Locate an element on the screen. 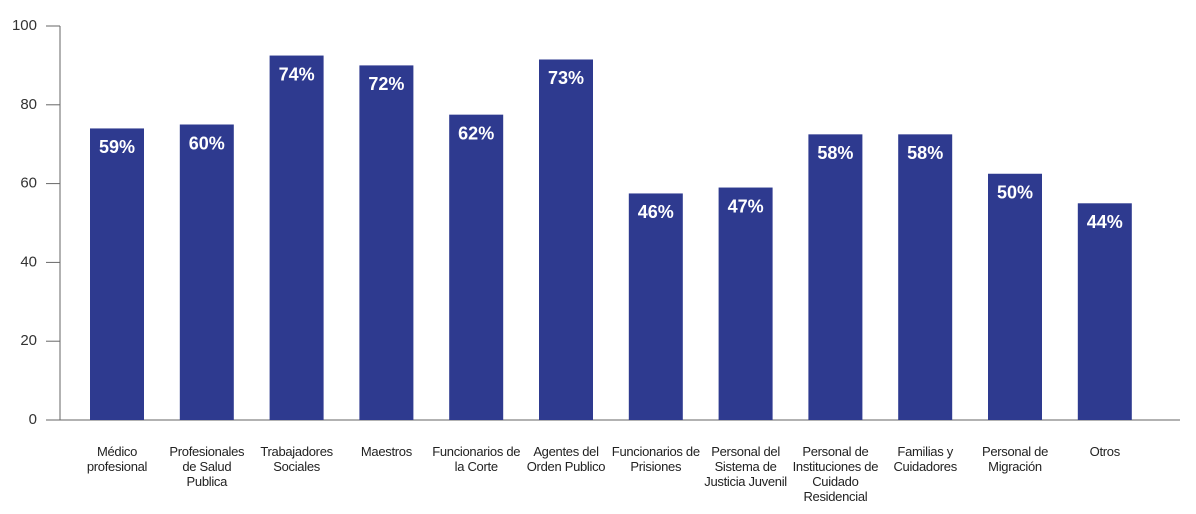 This screenshot has height=514, width=1196. bar-label: 72% is located at coordinates (386, 84).